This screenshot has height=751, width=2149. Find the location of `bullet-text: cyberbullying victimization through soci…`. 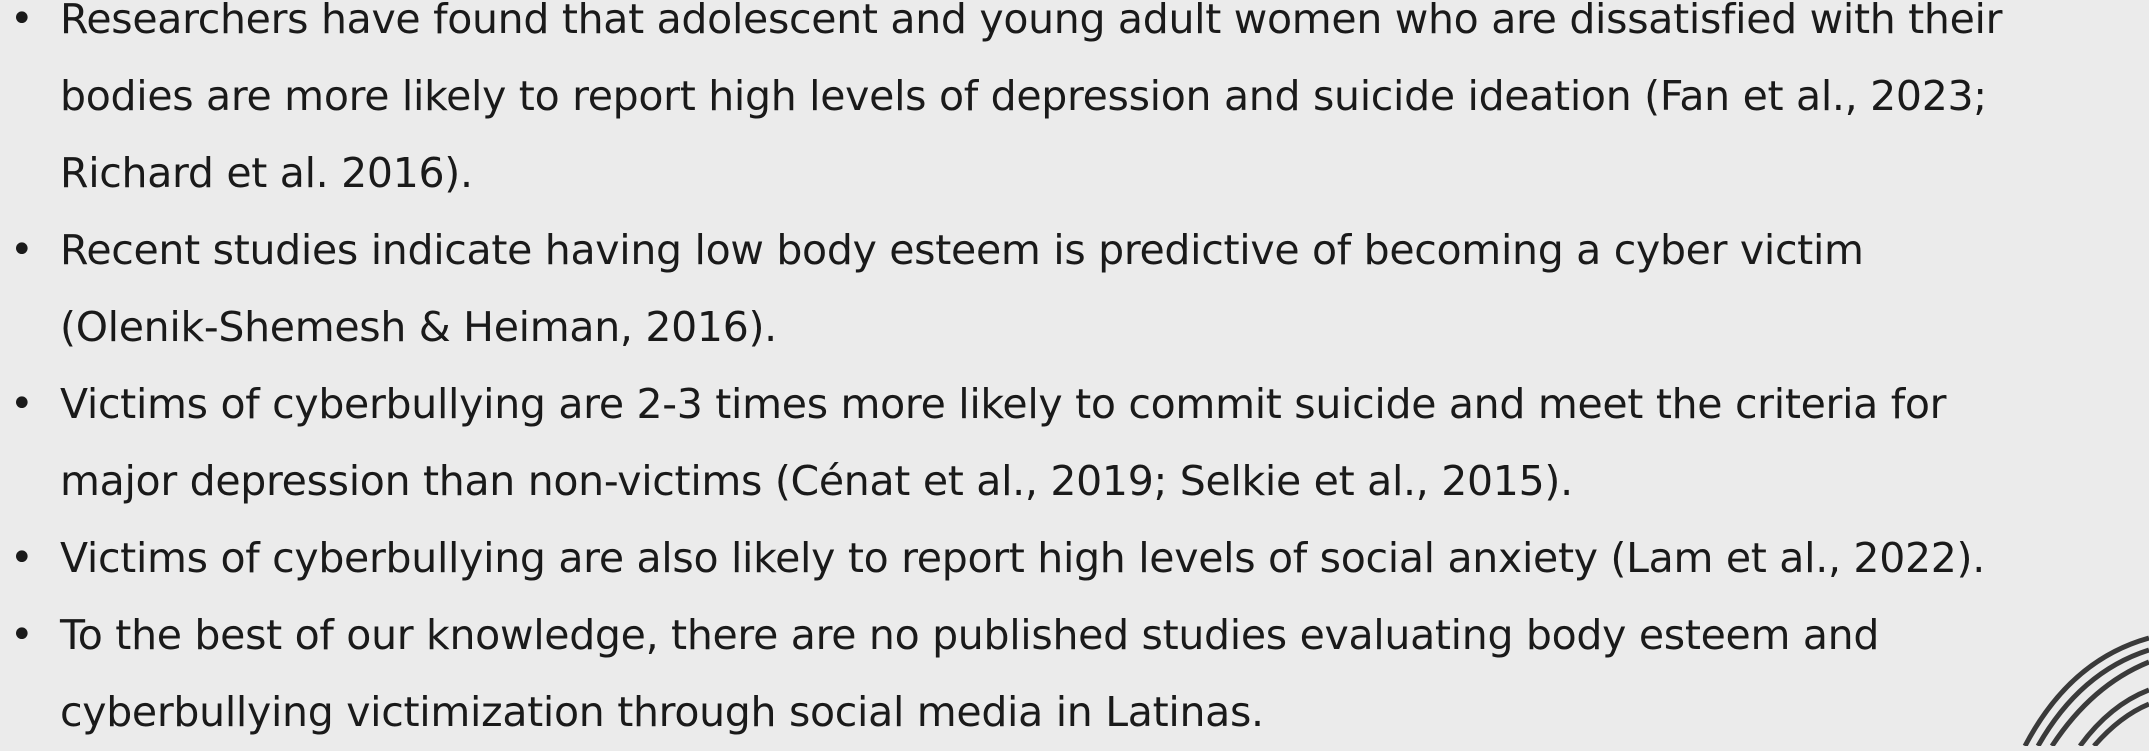

bullet-text: cyberbullying victimization through soci… is located at coordinates (662, 712).